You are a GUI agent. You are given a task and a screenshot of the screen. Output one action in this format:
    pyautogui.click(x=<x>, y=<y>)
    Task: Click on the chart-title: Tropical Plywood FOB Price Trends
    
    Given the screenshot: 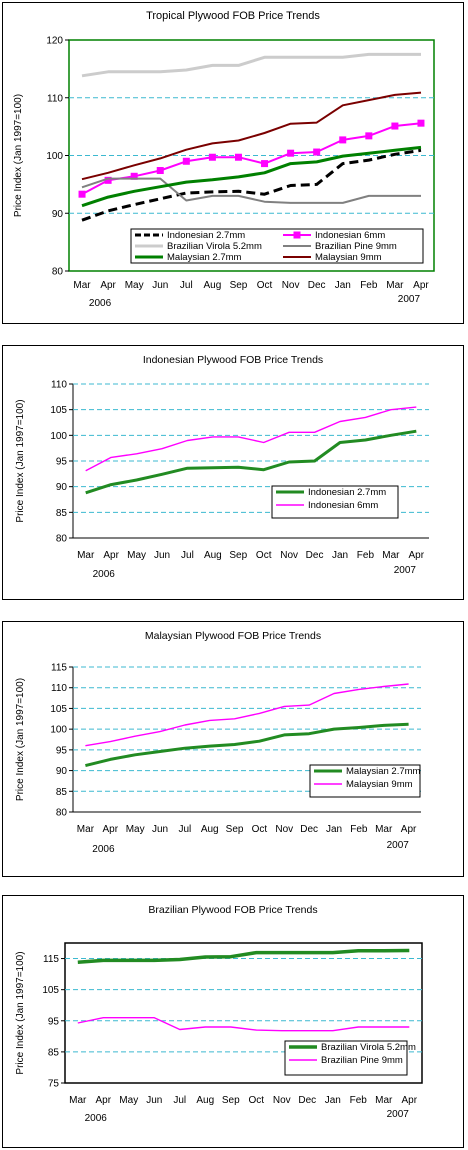 What is the action you would take?
    pyautogui.click(x=233, y=16)
    